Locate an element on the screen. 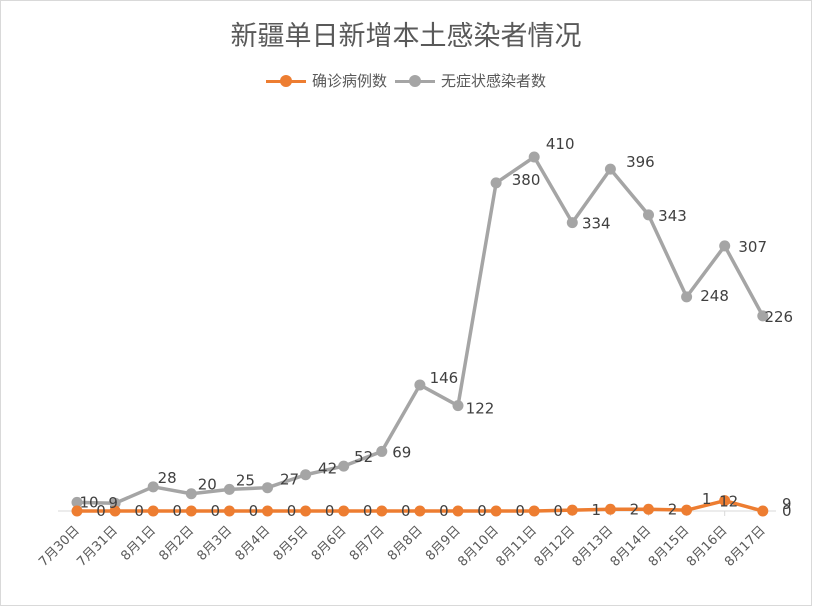 Image resolution: width=814 pixels, height=608 pixels. x-tick-label: 8月2日 is located at coordinates (176, 543).